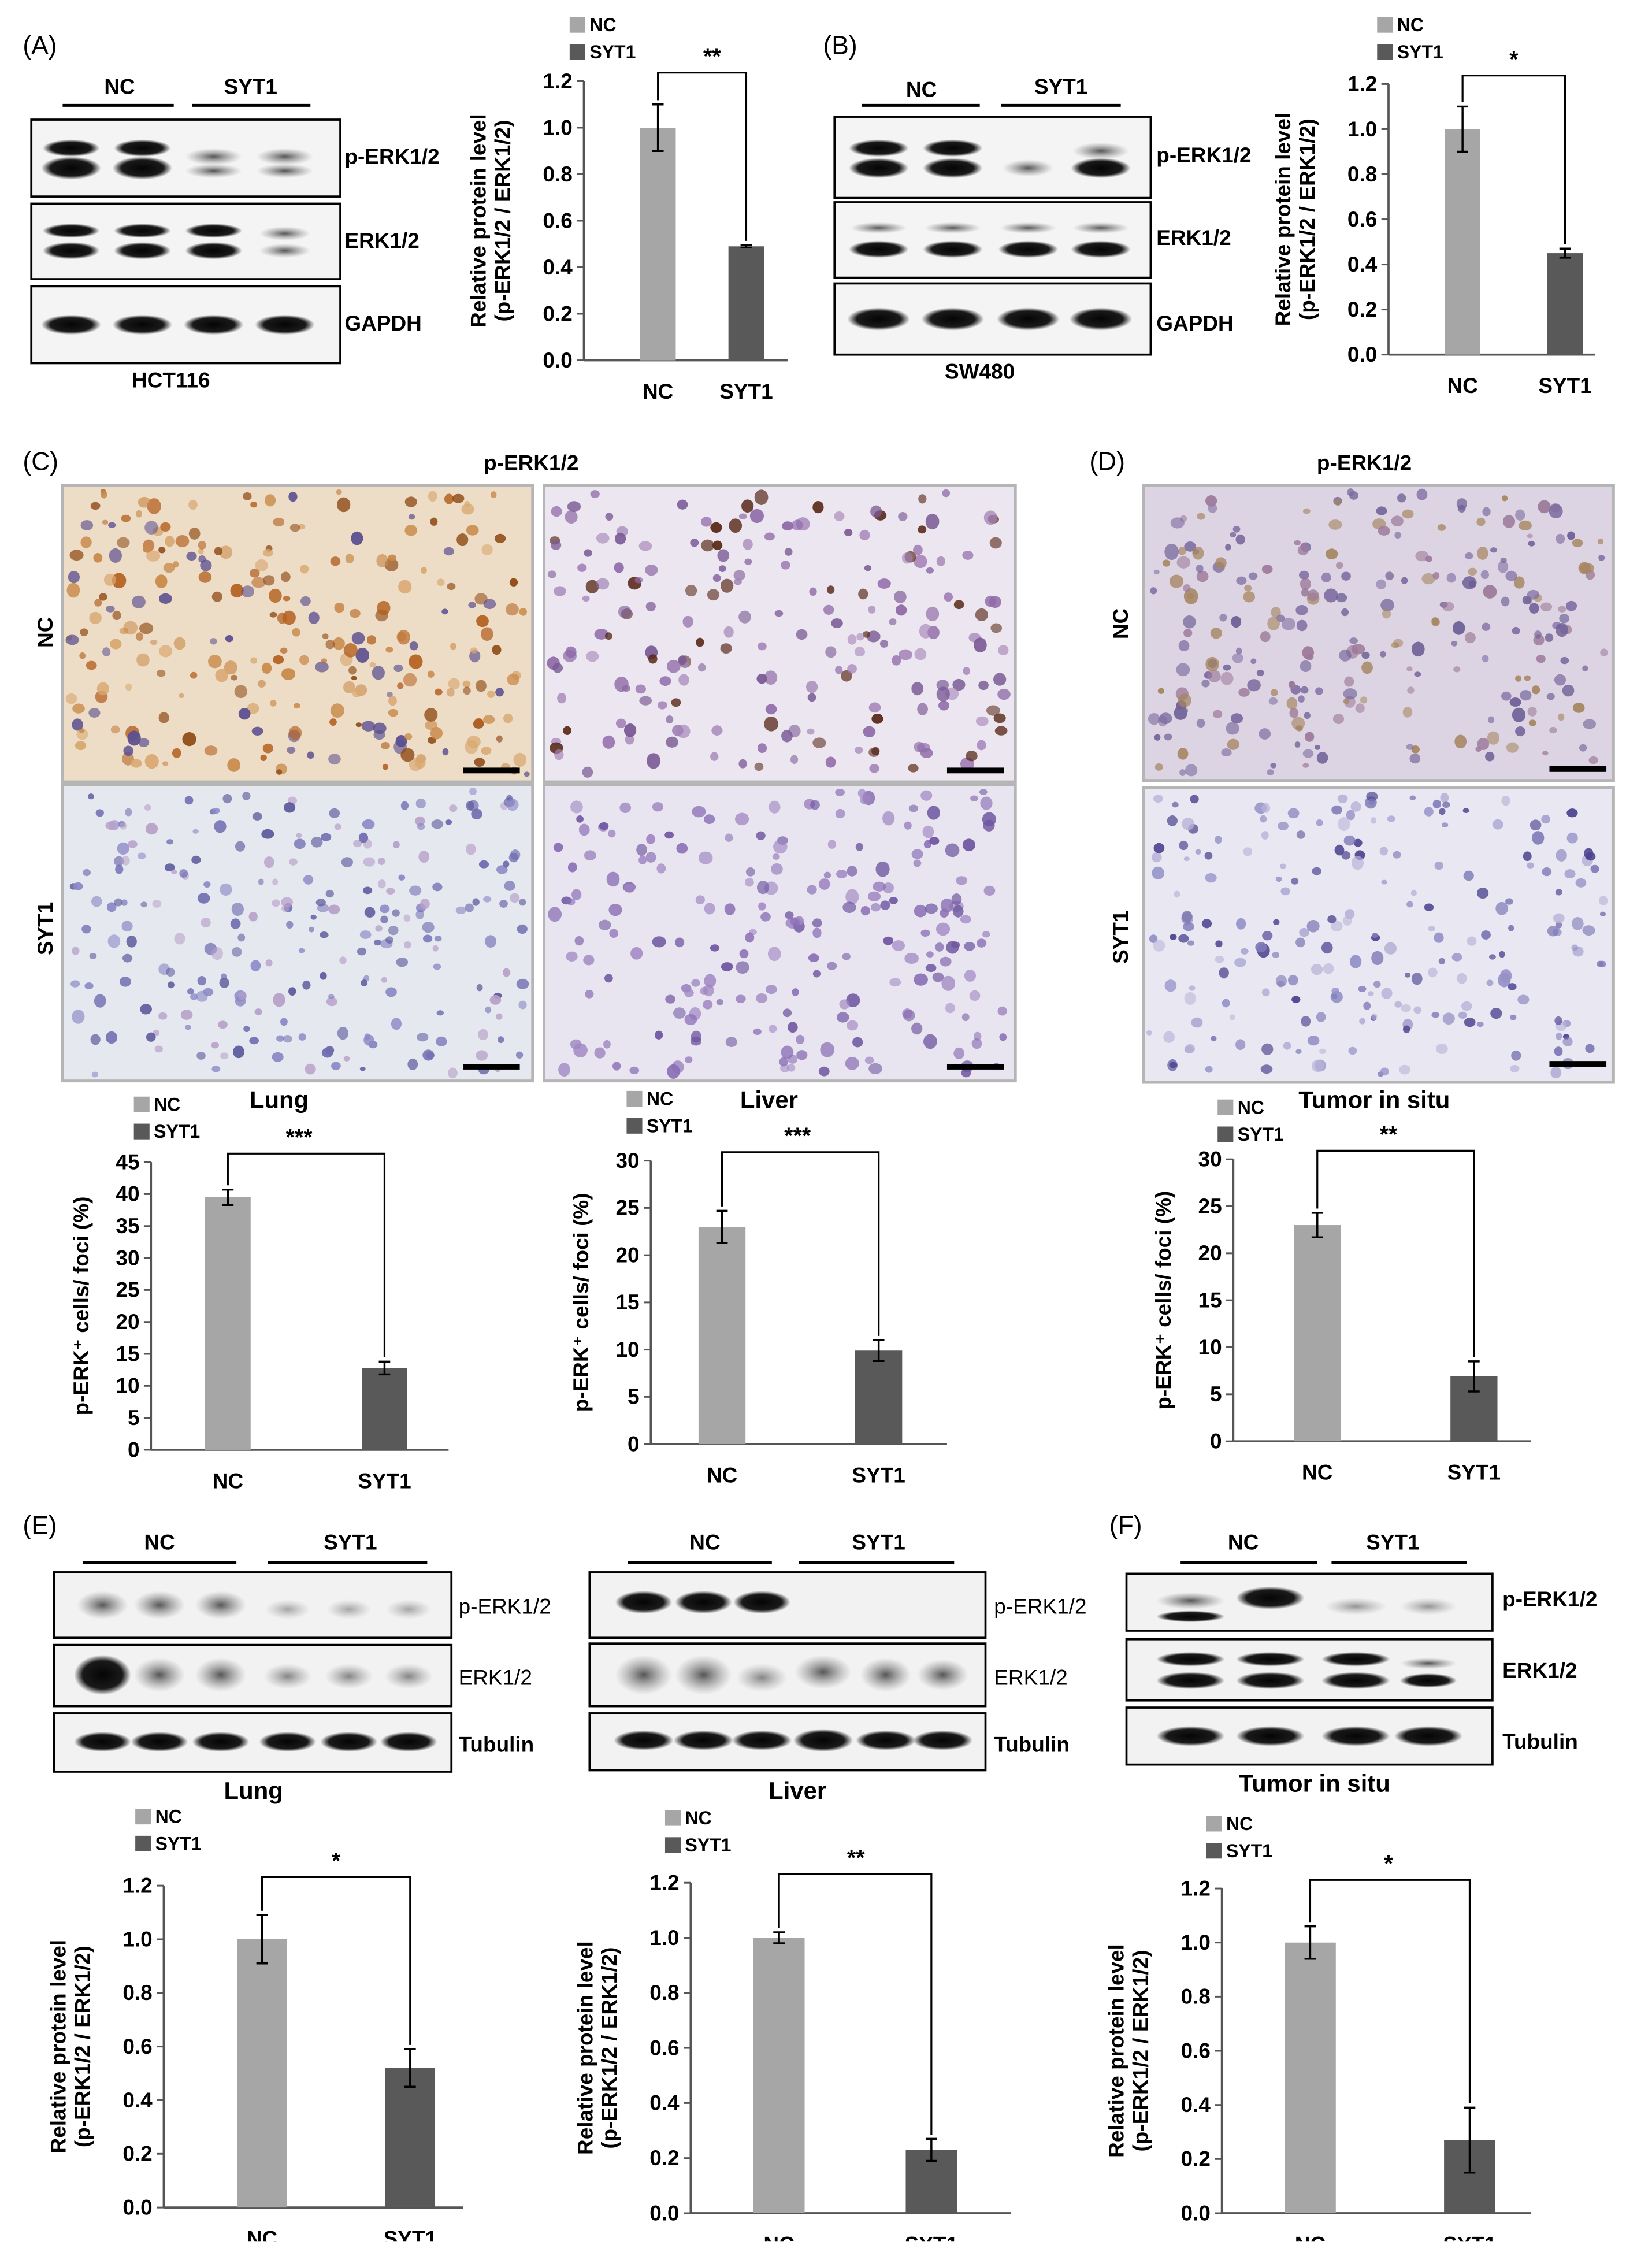 The width and height of the screenshot is (1652, 2249). Describe the element at coordinates (1474, 1473) in the screenshot. I see `x-tick-label: SYT1` at that location.